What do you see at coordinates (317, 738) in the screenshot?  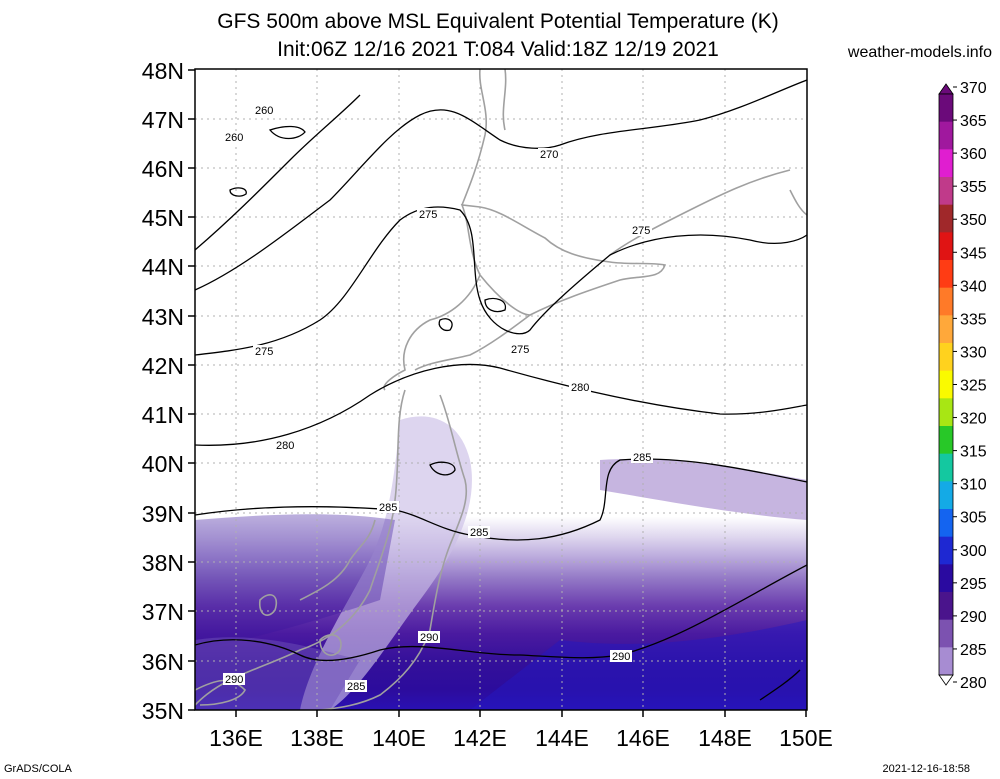 I see `lon-label: 138E` at bounding box center [317, 738].